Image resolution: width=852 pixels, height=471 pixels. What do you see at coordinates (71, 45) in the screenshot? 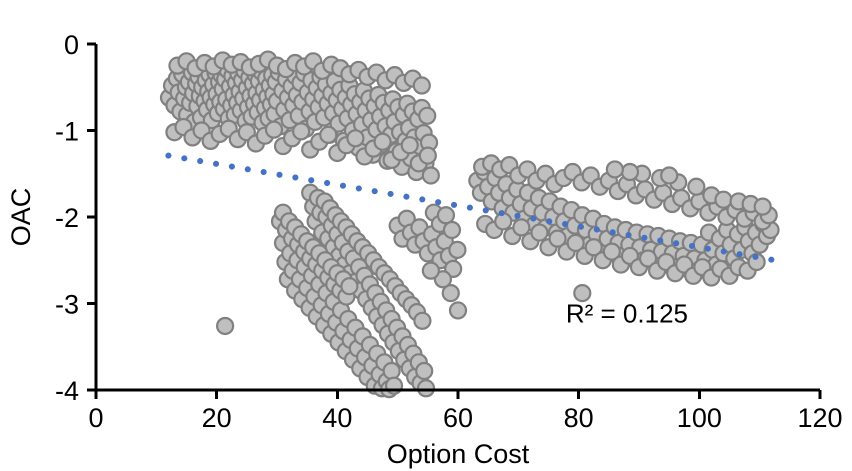
I see `y-tick-label: 0` at bounding box center [71, 45].